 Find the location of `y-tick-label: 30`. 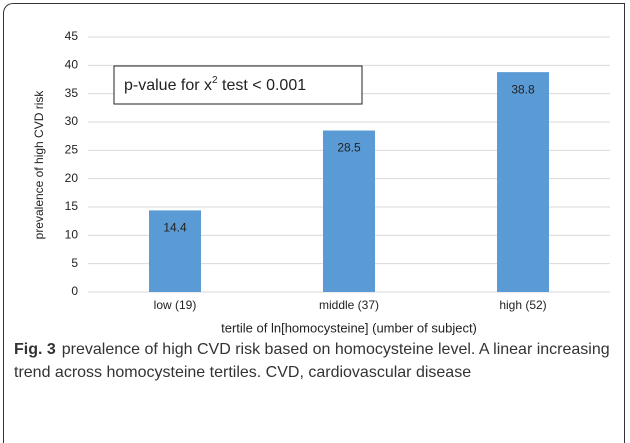

y-tick-label: 30 is located at coordinates (72, 121).